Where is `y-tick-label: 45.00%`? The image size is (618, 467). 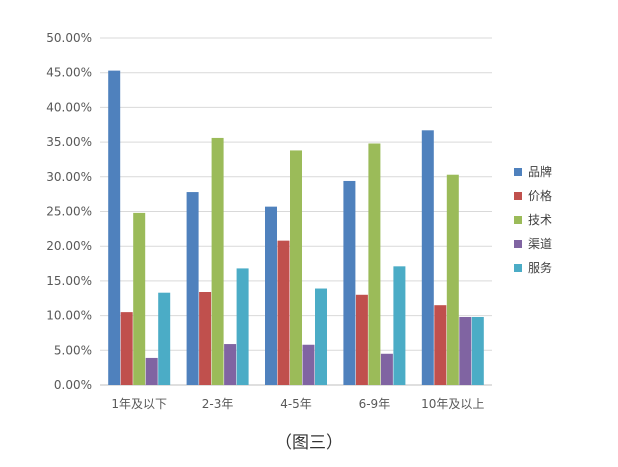 y-tick-label: 45.00% is located at coordinates (69, 73).